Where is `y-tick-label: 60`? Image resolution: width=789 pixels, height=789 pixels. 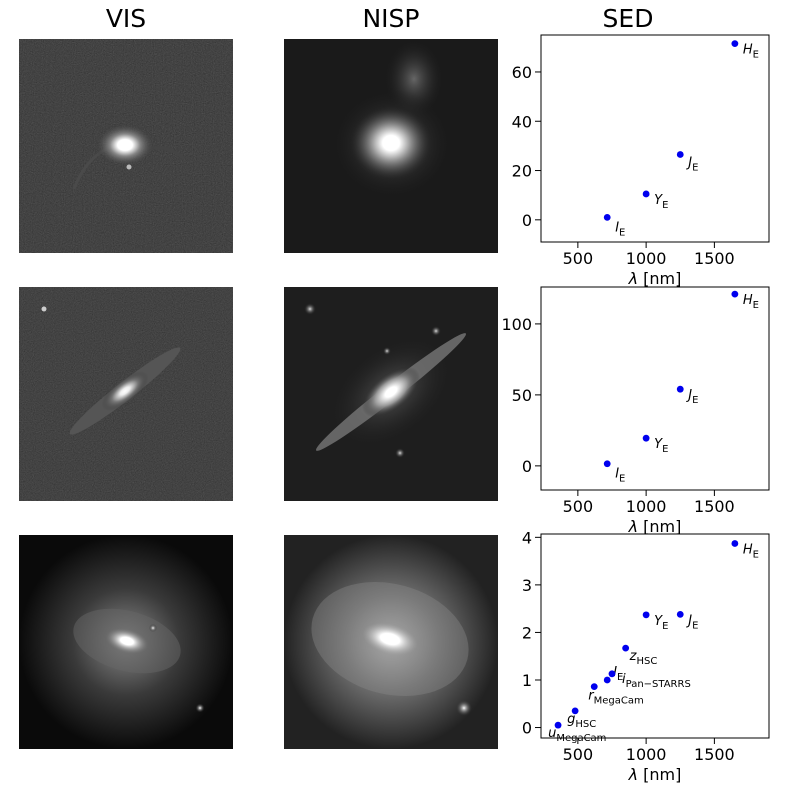 y-tick-label: 60 is located at coordinates (522, 72).